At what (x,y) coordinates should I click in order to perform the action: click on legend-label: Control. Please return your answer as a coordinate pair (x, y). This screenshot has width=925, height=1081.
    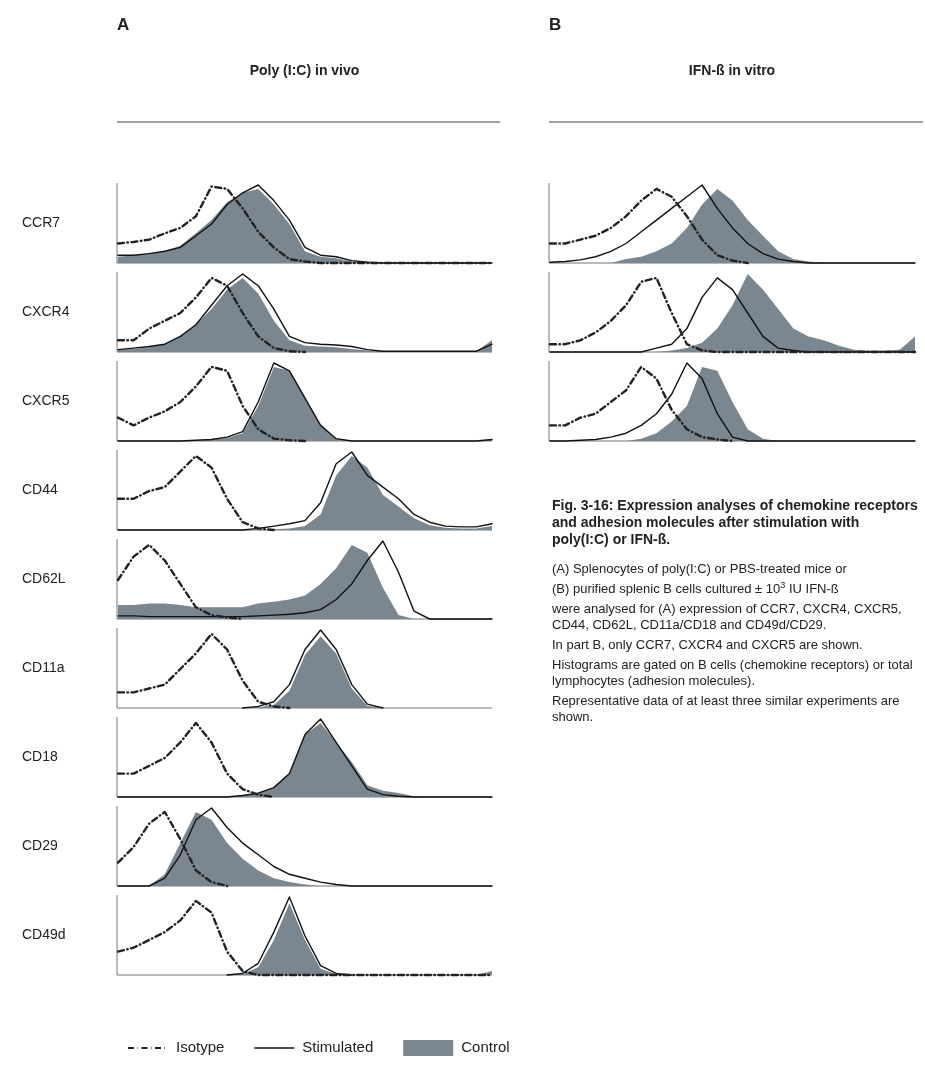
    Looking at the image, I should click on (485, 1046).